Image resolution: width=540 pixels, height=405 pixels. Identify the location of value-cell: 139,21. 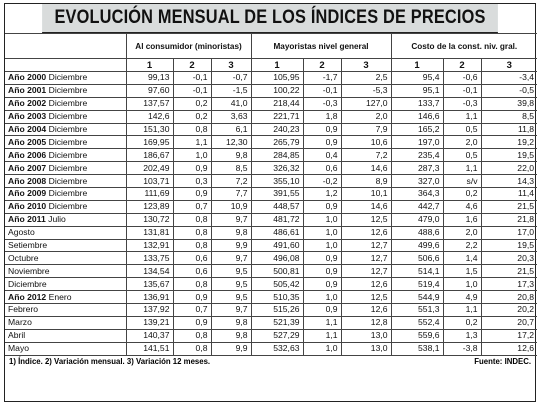
(149, 322).